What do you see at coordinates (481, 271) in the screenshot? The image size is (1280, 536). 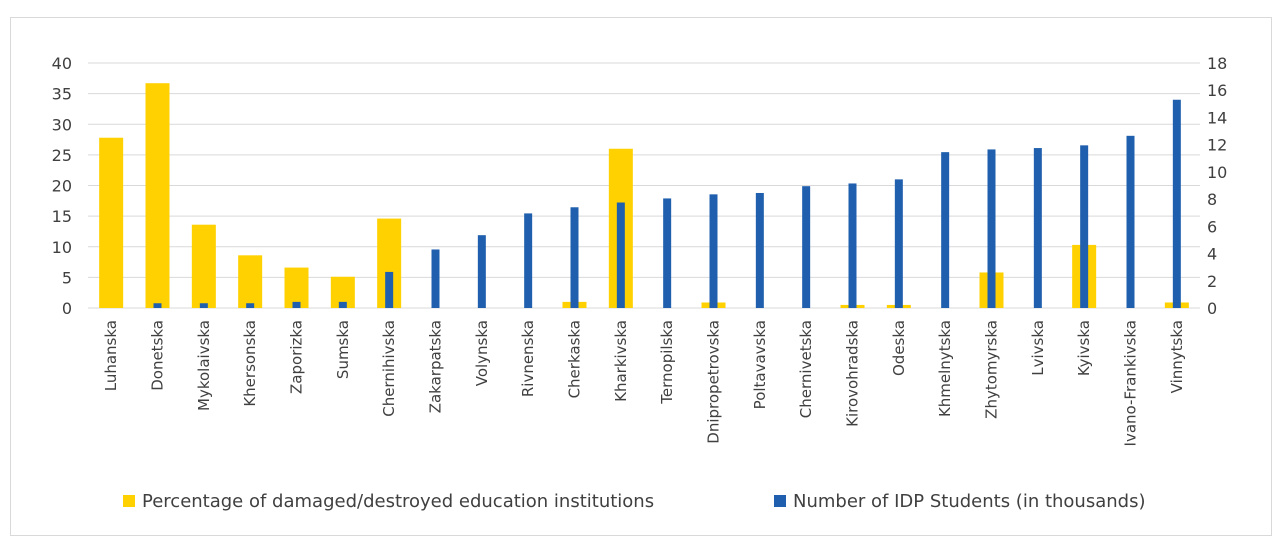 I see `bar-idp-volynska` at bounding box center [481, 271].